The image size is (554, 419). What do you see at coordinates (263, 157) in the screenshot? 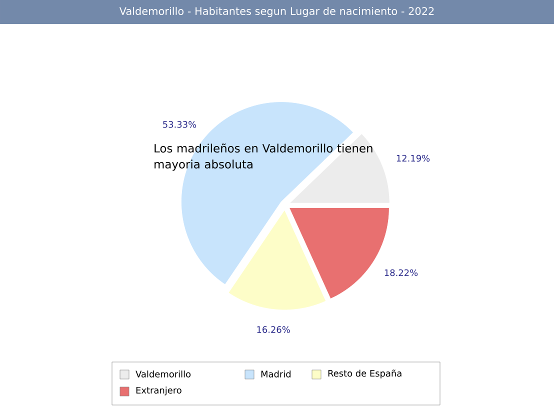
I see `text: Los madrileños en Valdemorillo tienen mayoria absoluta` at bounding box center [263, 157].